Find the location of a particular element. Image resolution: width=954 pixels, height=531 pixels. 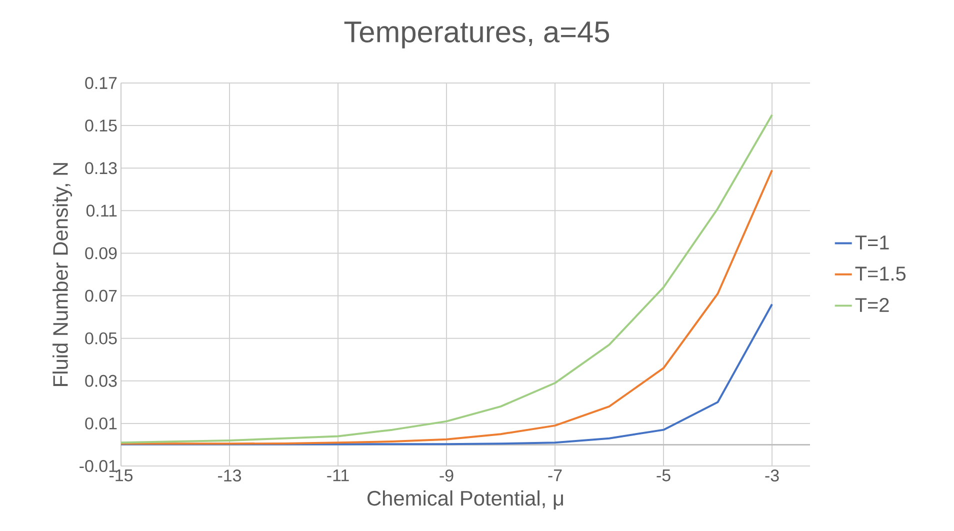

y-tick-label: 0.15 is located at coordinates (101, 126).